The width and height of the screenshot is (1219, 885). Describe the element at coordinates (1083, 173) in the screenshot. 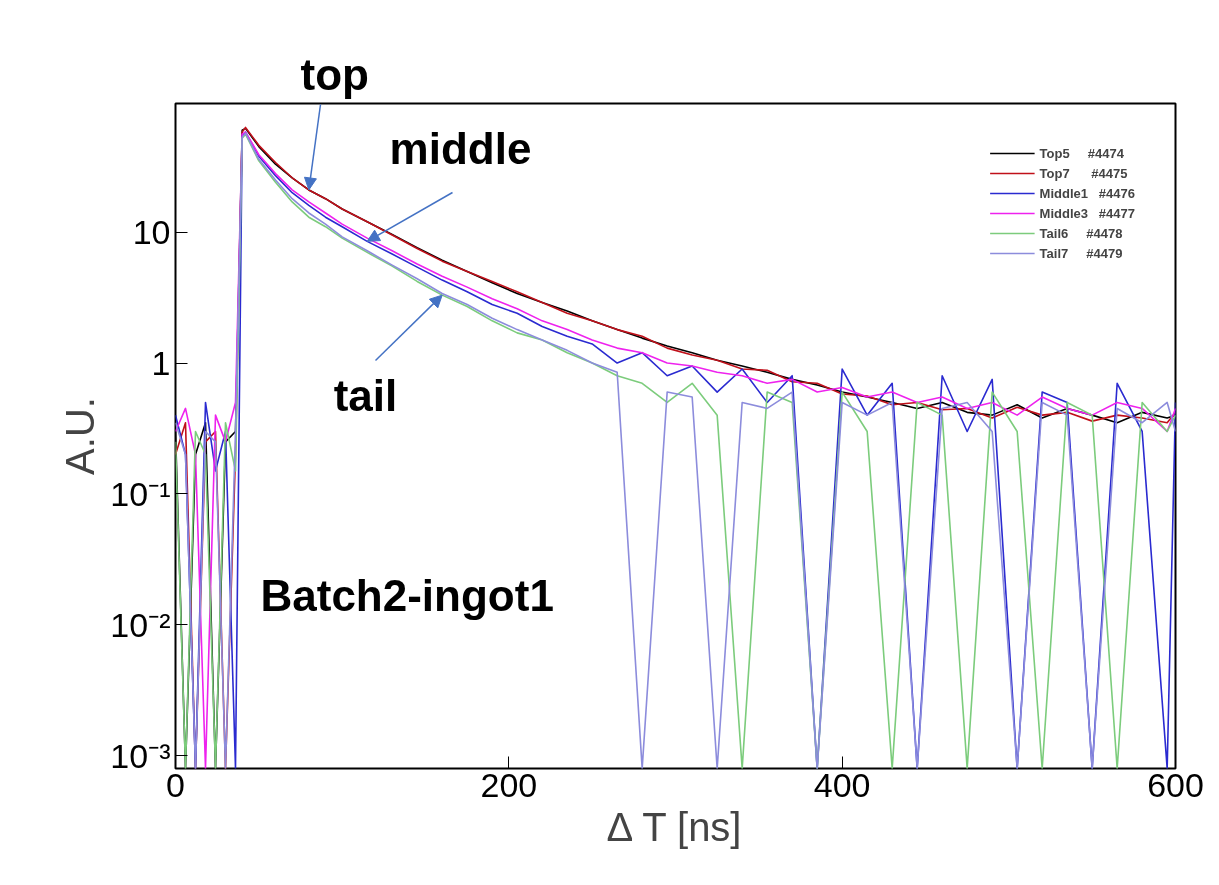

I see `legend-label: Top7 #4475` at that location.